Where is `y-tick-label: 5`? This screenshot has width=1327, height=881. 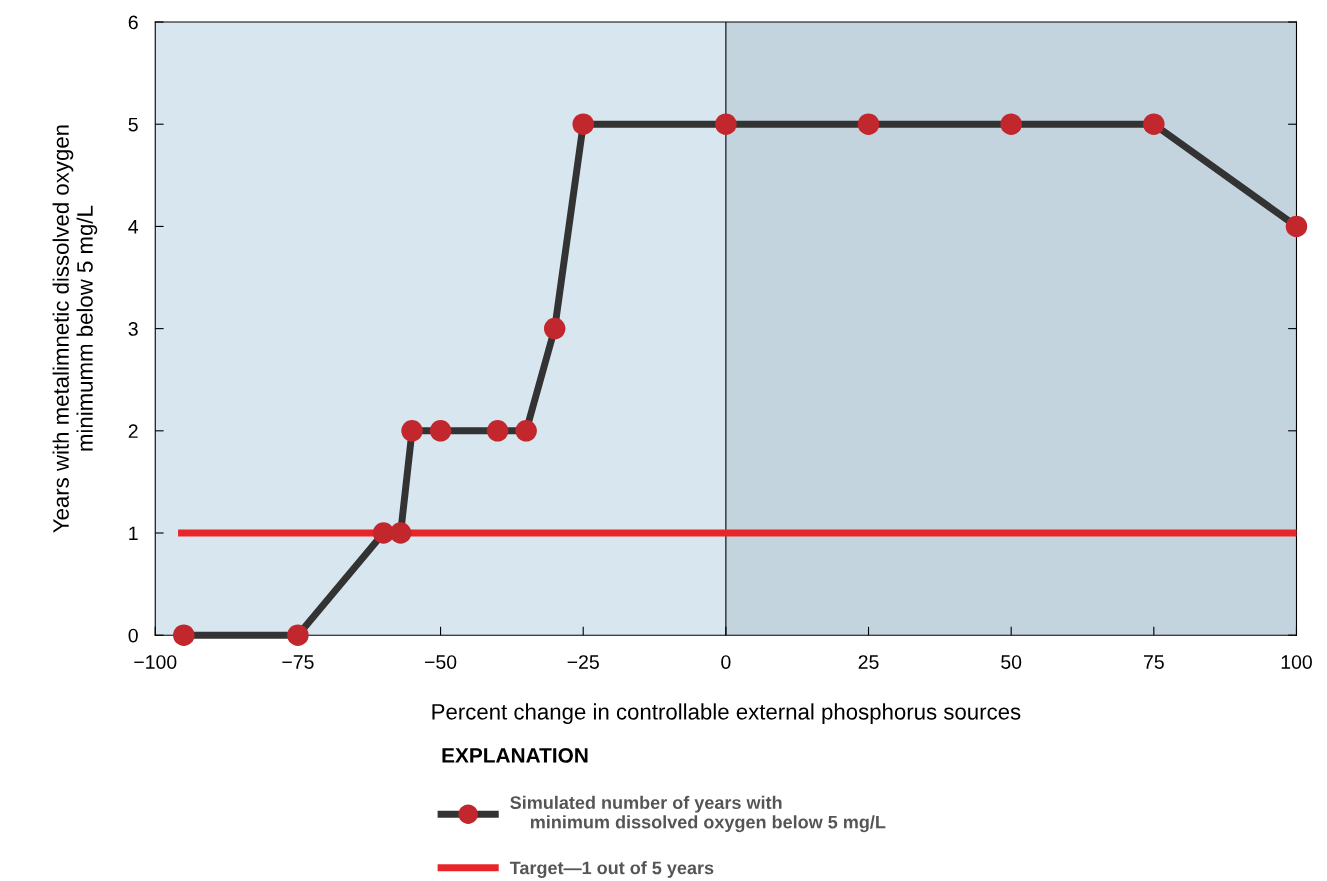 y-tick-label: 5 is located at coordinates (133, 124).